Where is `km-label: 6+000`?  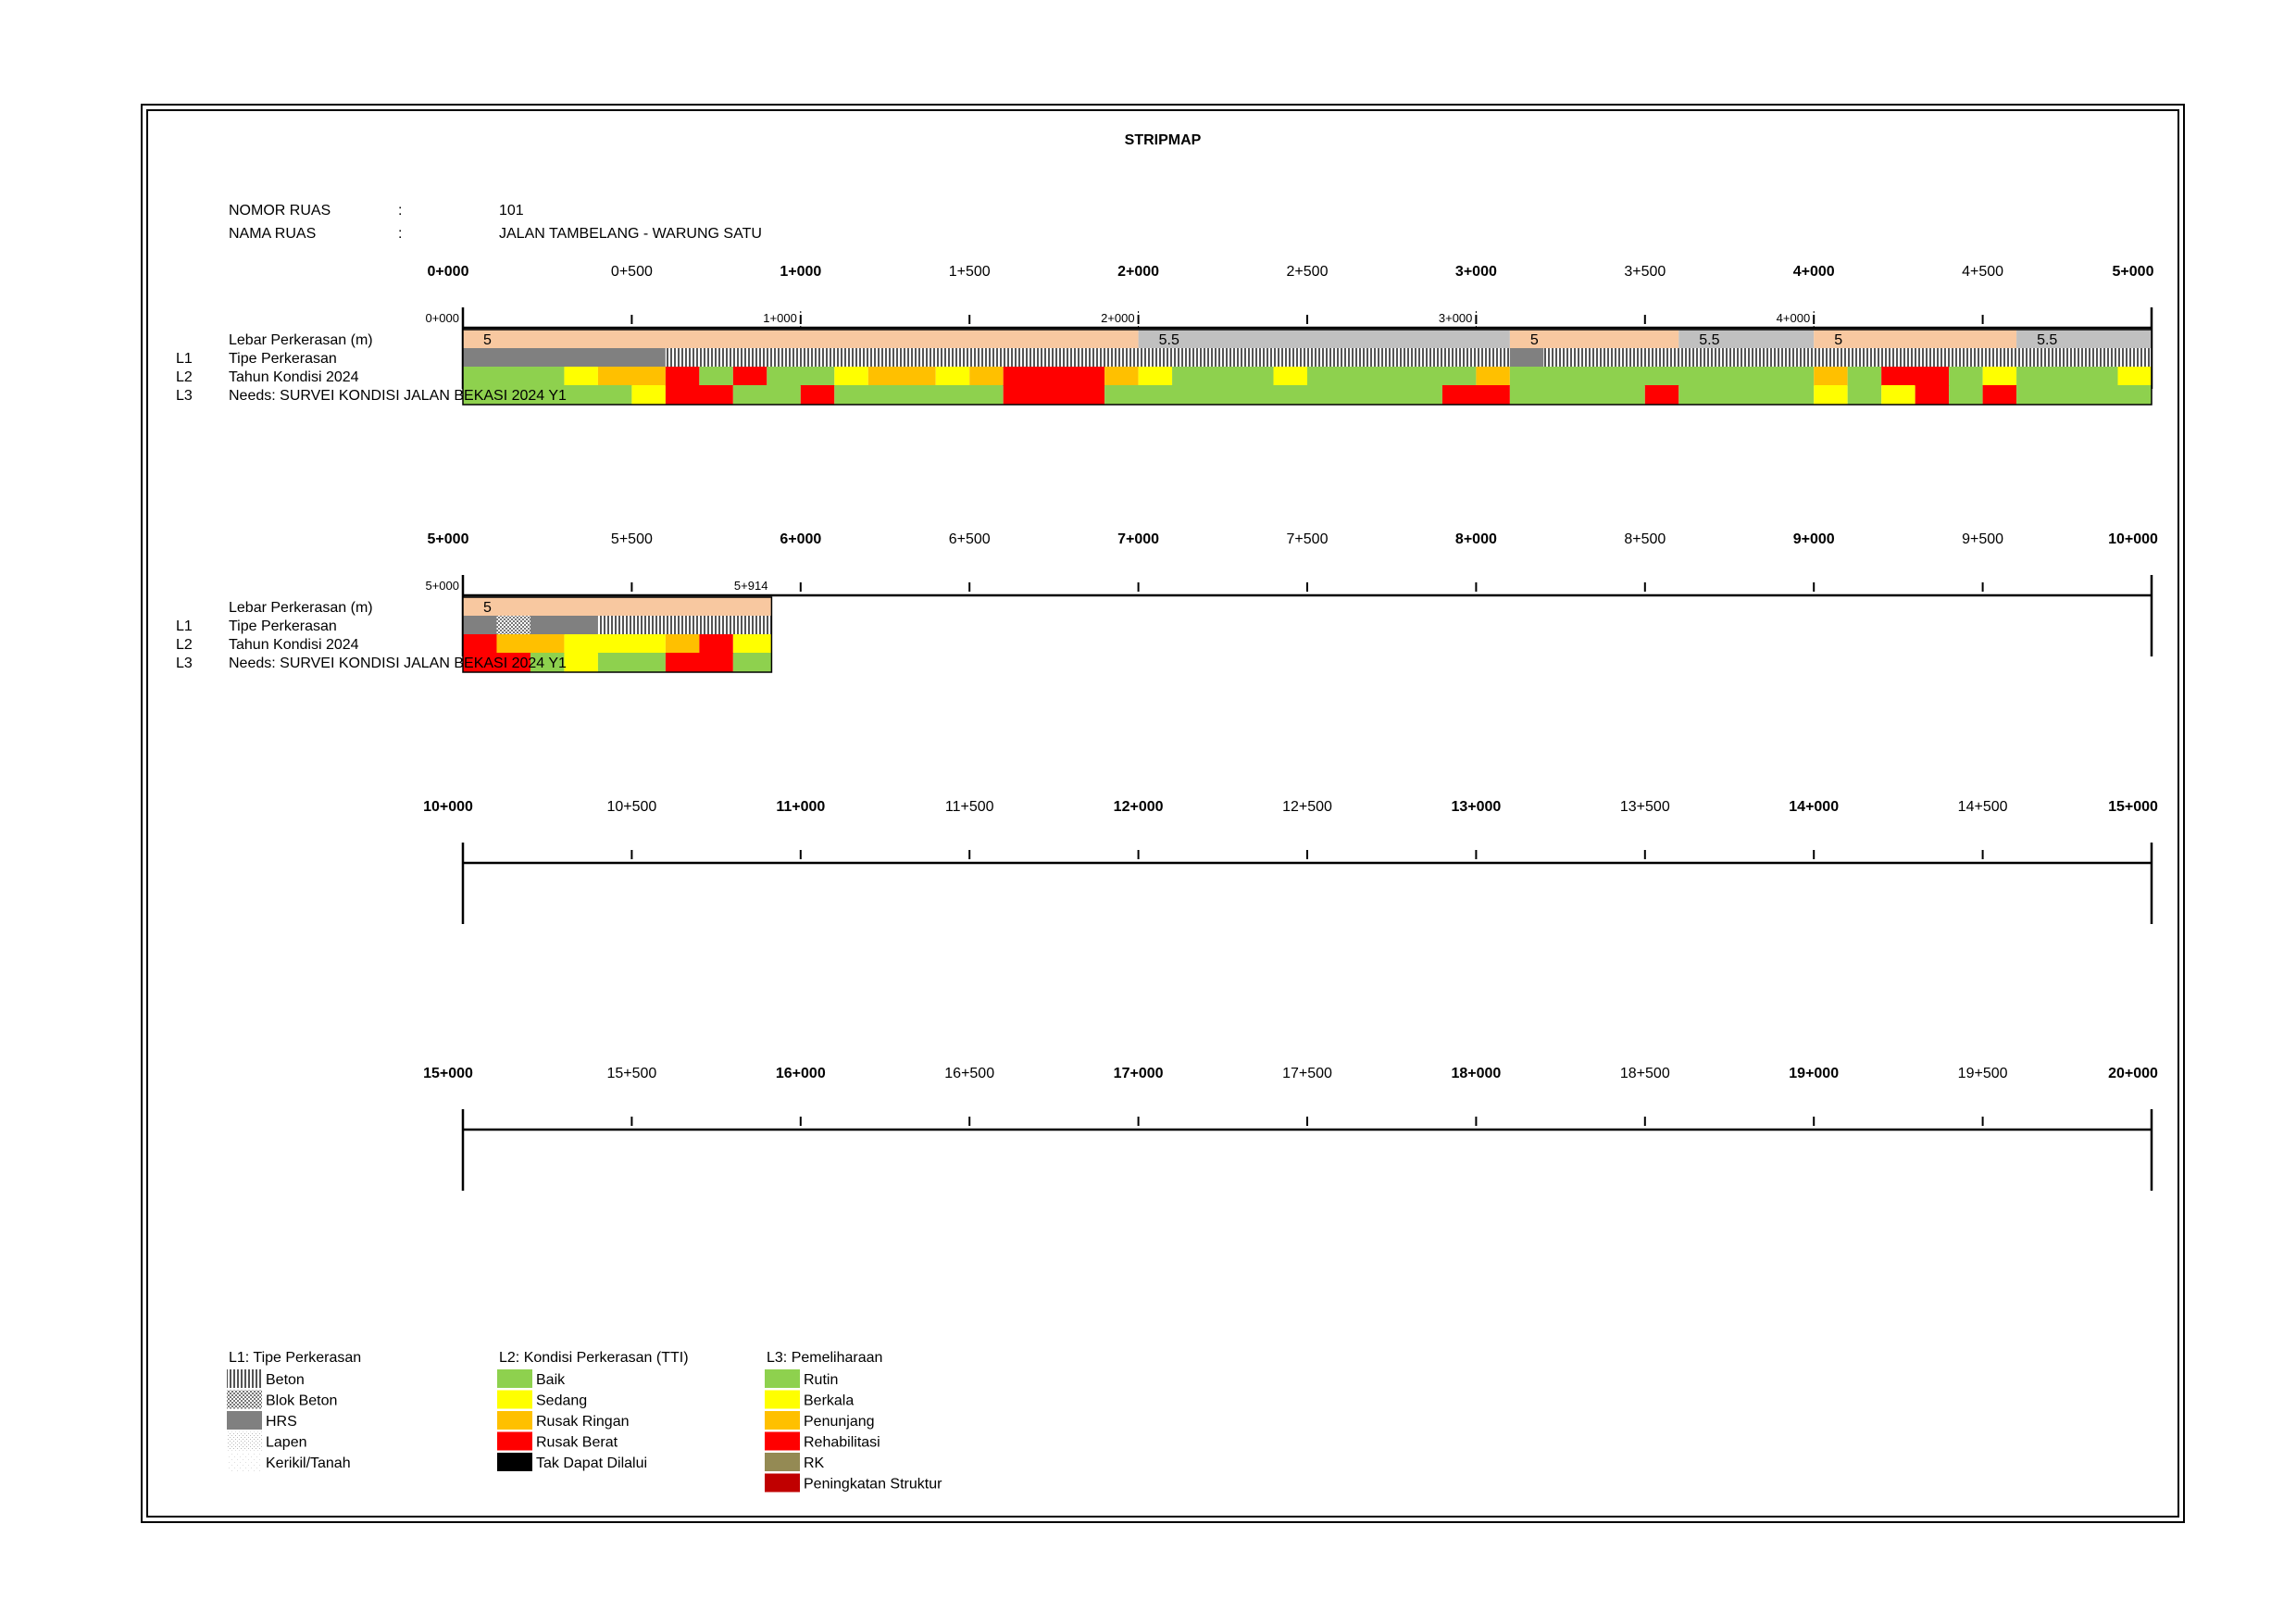 km-label: 6+000 is located at coordinates (800, 539).